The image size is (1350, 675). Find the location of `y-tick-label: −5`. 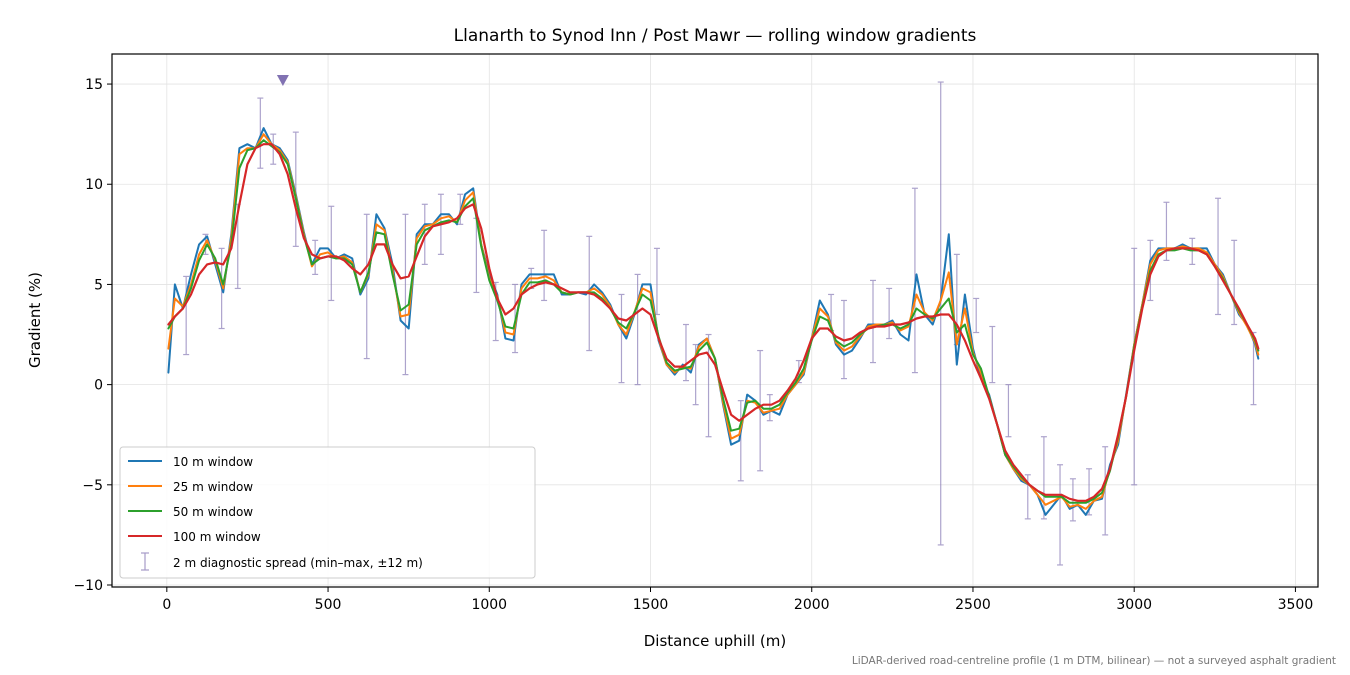

y-tick-label: −5 is located at coordinates (92, 486).